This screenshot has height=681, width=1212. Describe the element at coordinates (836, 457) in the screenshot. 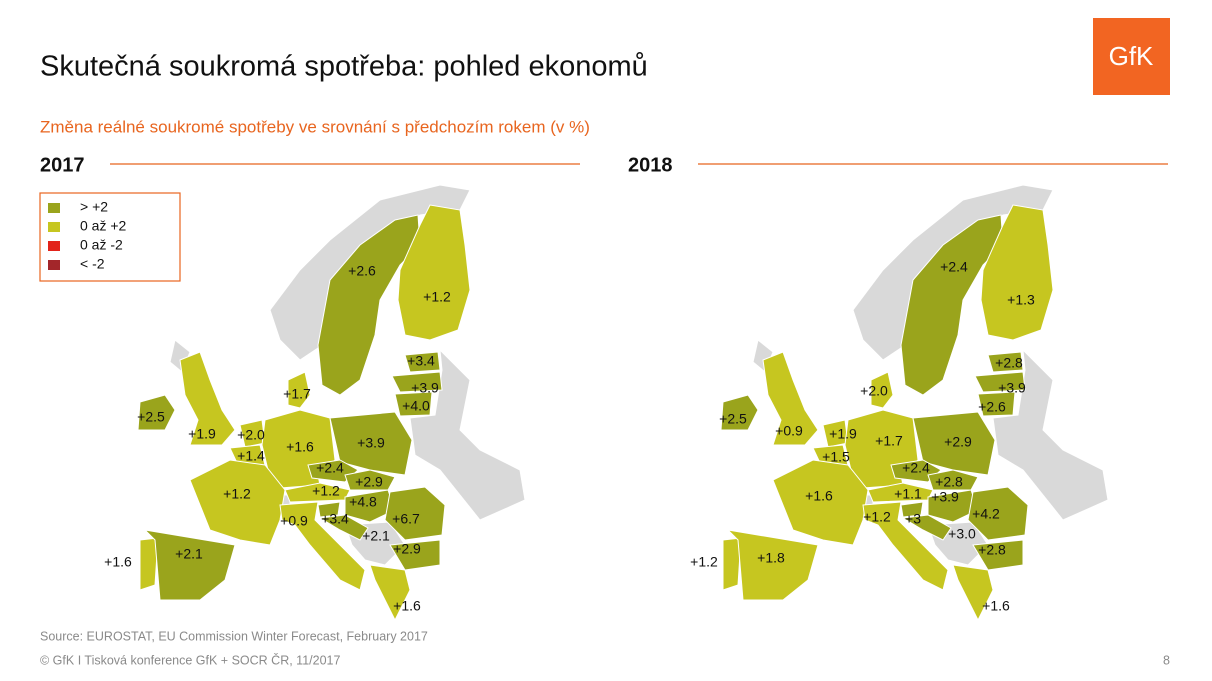

I see `country-value: +1.5` at that location.